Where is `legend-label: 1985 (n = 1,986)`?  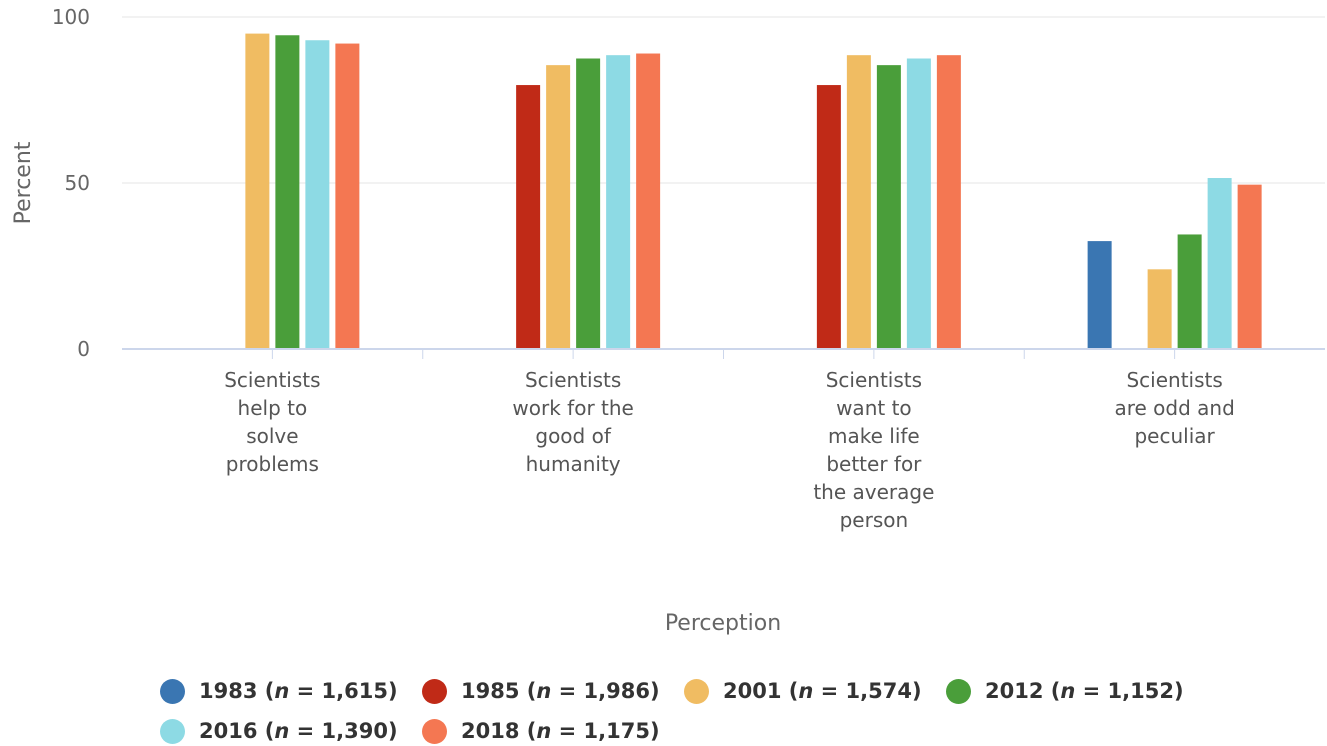 legend-label: 1985 (n = 1,986) is located at coordinates (560, 691).